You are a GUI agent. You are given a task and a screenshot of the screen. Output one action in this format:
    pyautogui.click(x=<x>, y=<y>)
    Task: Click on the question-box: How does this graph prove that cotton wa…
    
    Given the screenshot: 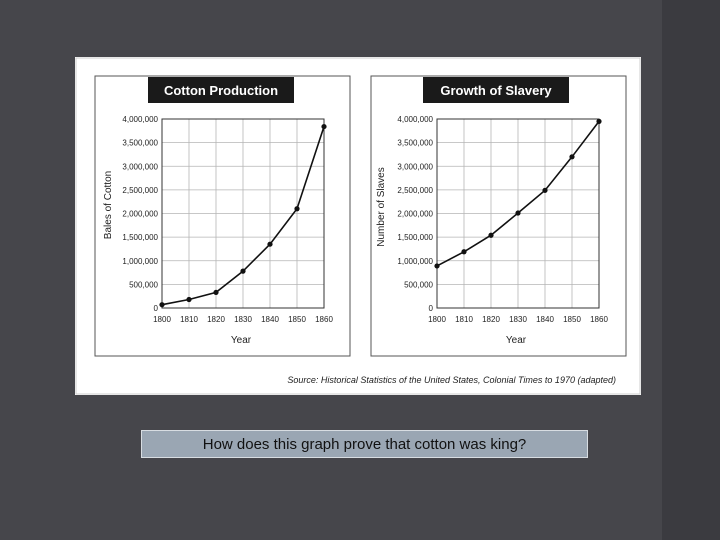 What is the action you would take?
    pyautogui.click(x=364, y=444)
    